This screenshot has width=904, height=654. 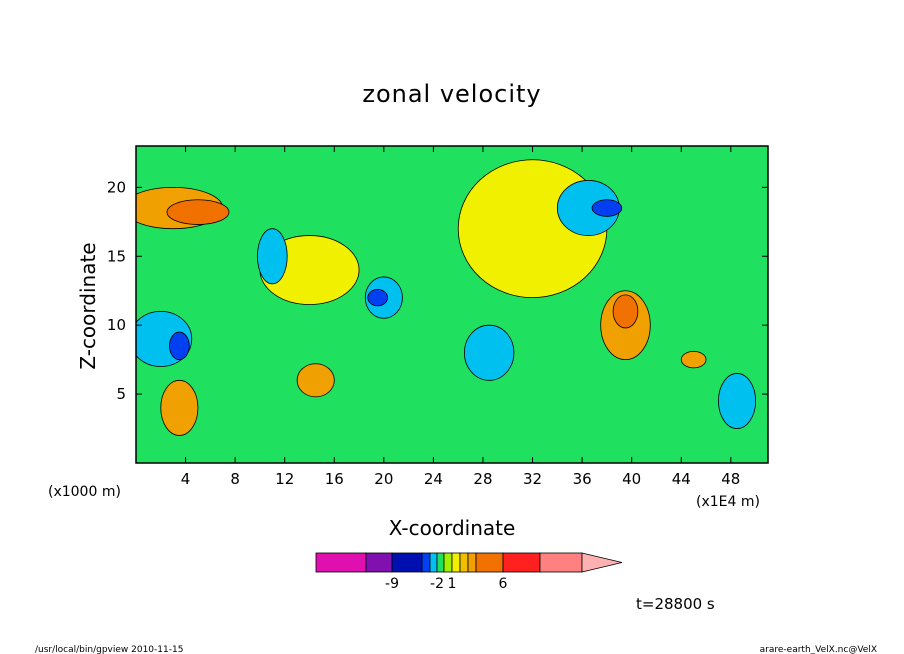 What do you see at coordinates (383, 479) in the screenshot?
I see `x-tick-label: 20` at bounding box center [383, 479].